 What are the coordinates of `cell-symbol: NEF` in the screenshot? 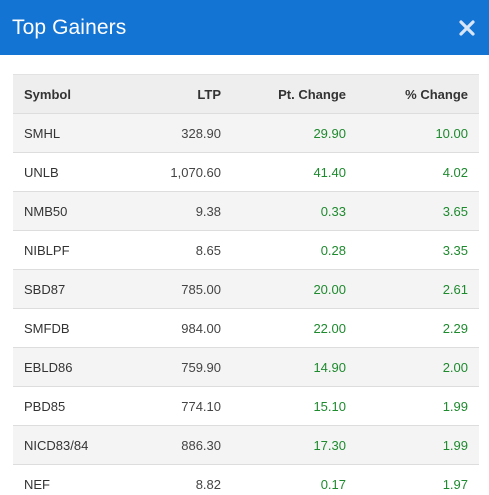 It's located at (37, 484).